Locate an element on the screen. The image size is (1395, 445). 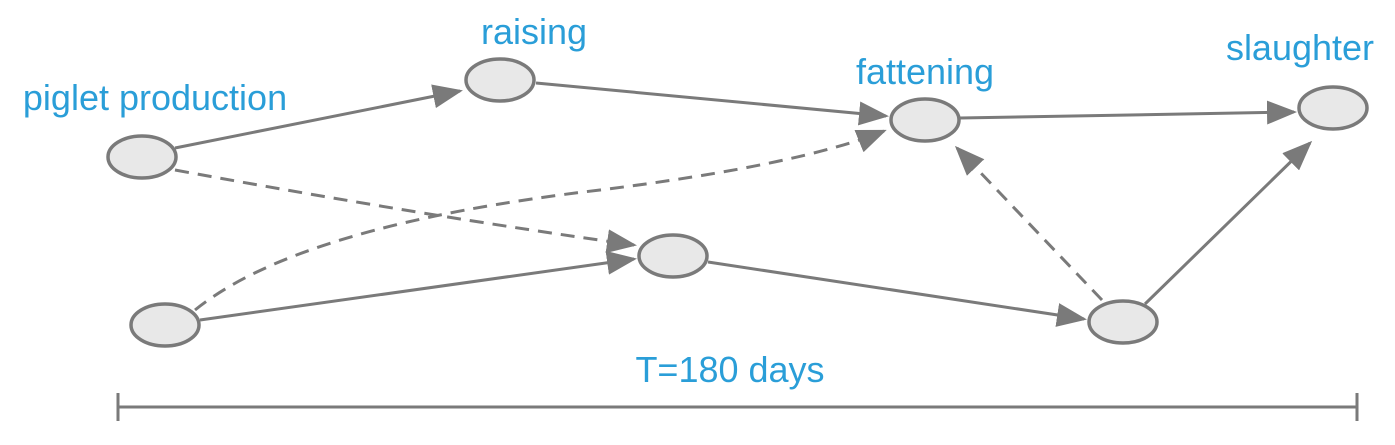
node-label: slaughter is located at coordinates (1300, 47).